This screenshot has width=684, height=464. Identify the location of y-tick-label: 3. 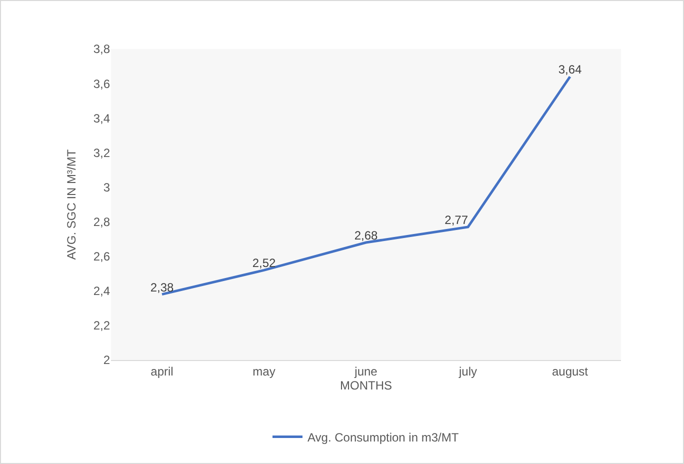
(106, 187).